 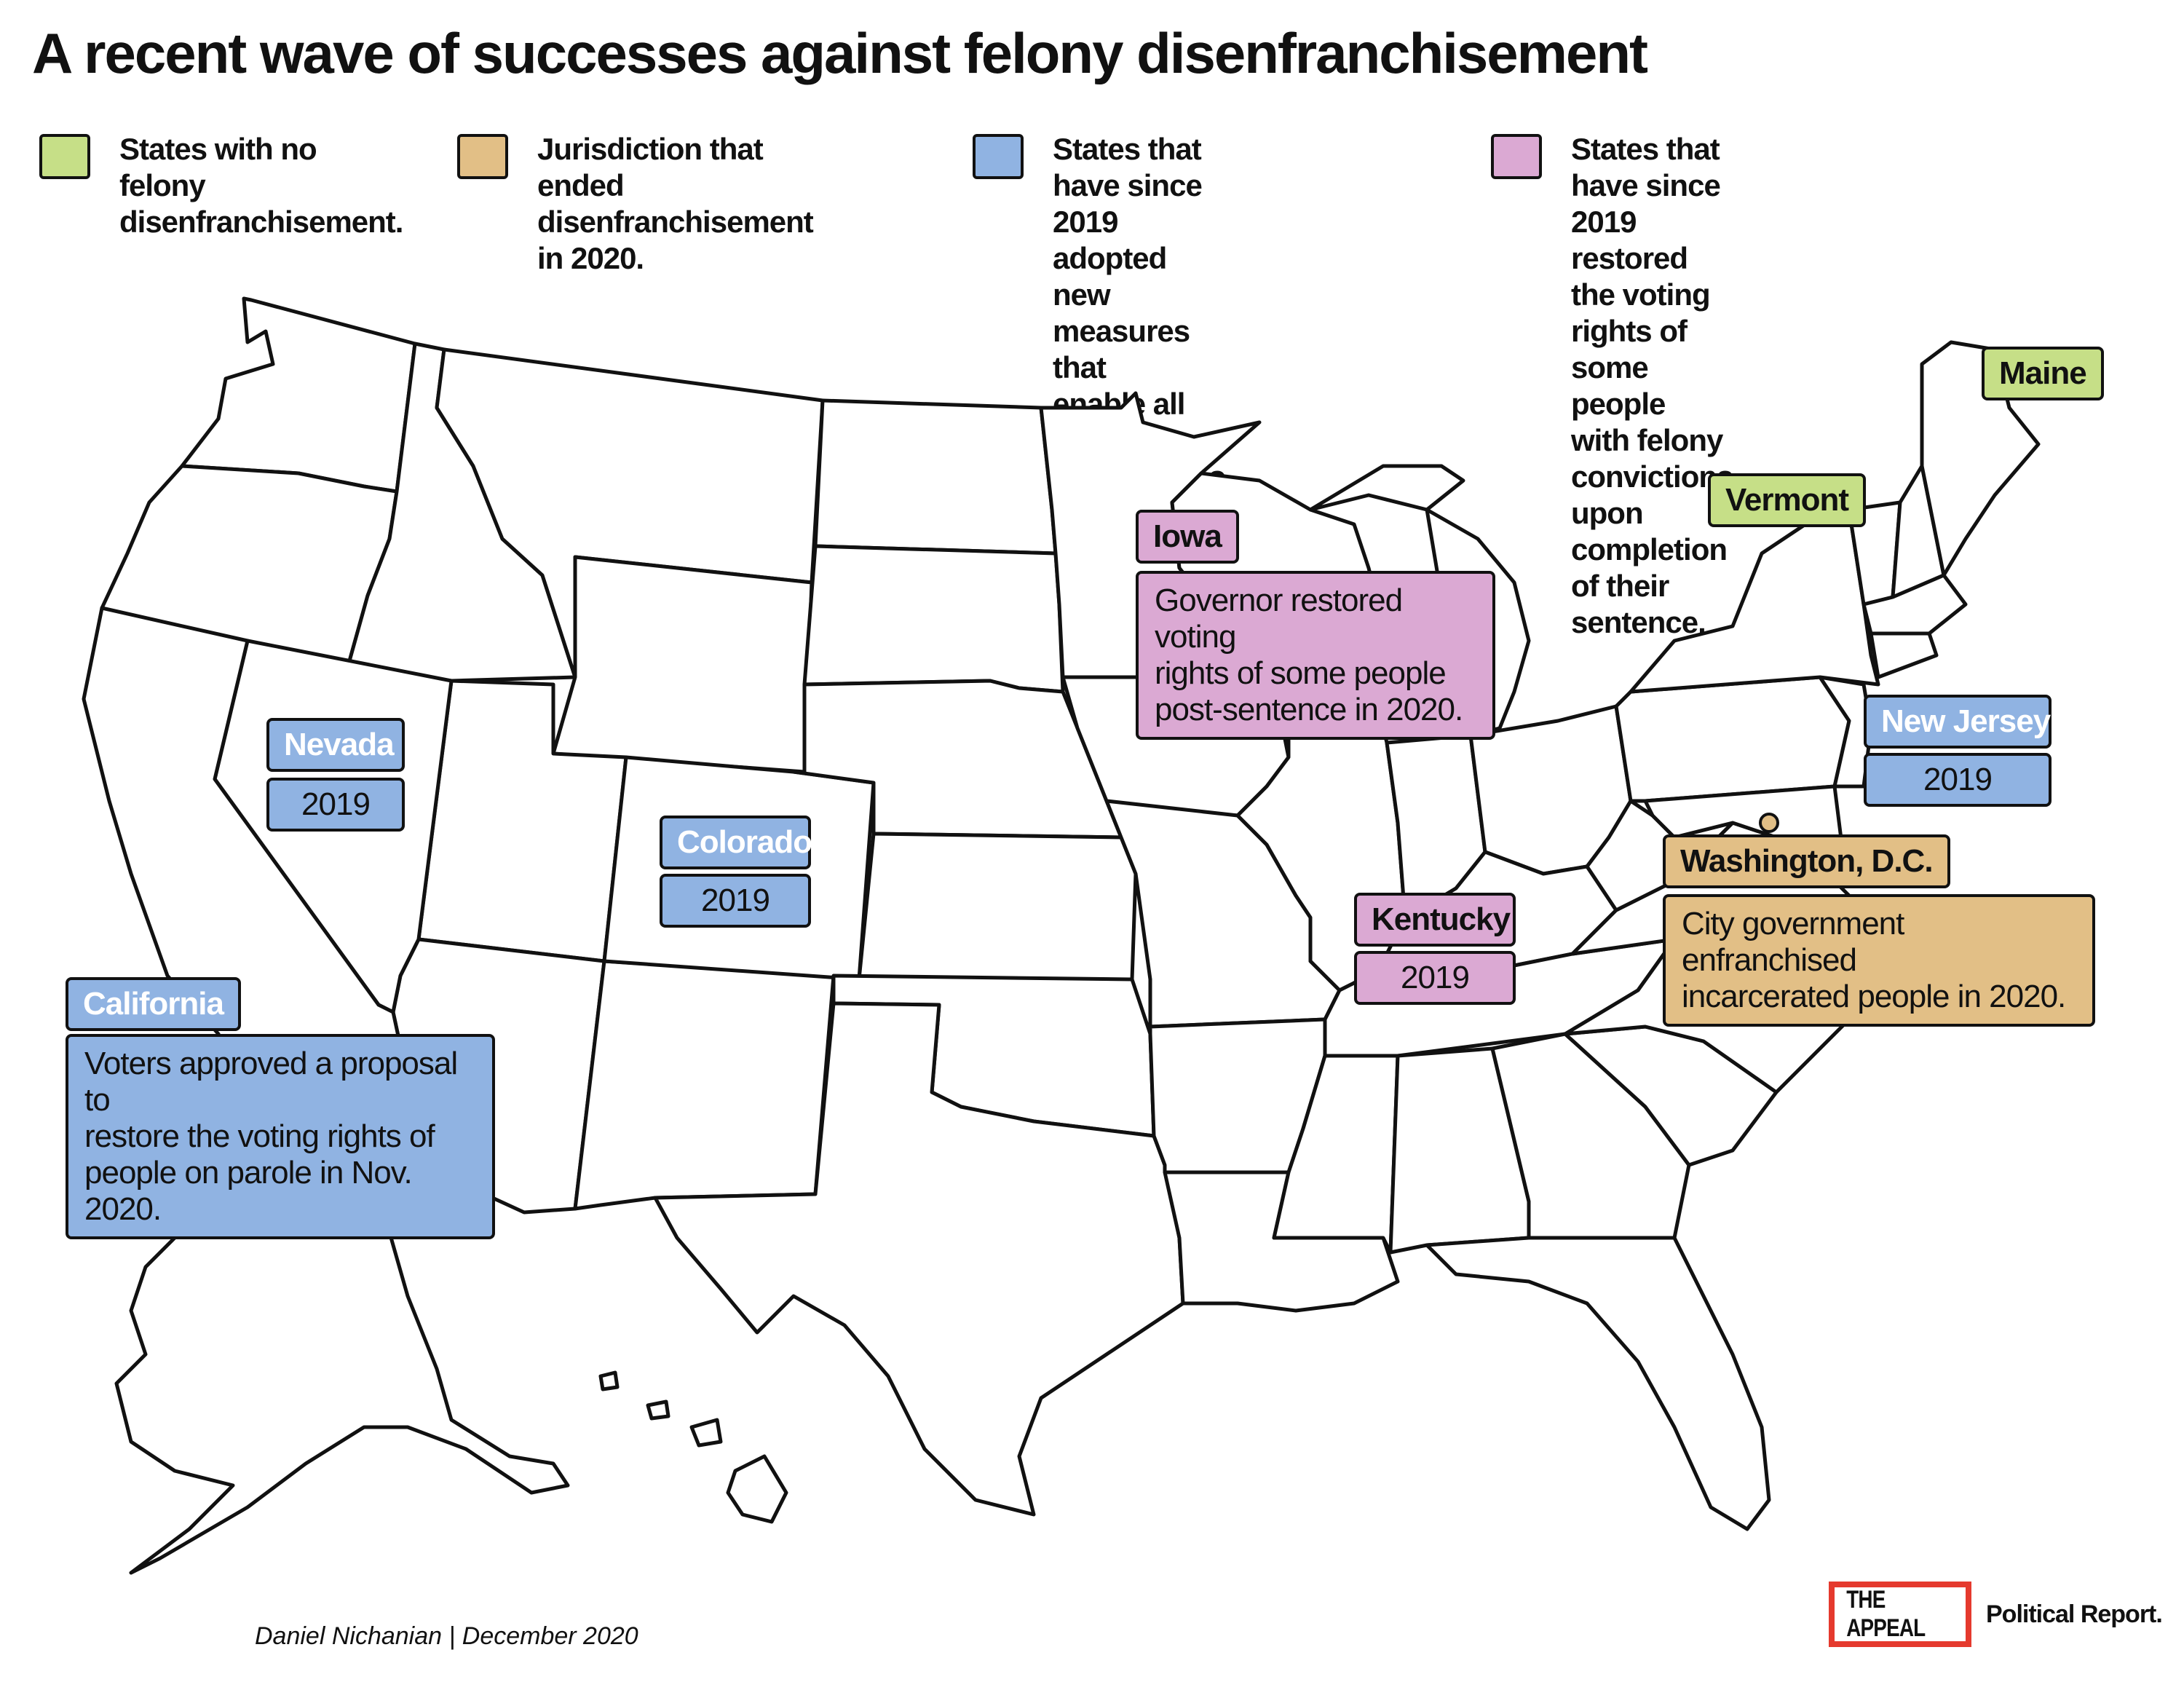 What do you see at coordinates (335, 745) in the screenshot?
I see `label-nevada: Nevada` at bounding box center [335, 745].